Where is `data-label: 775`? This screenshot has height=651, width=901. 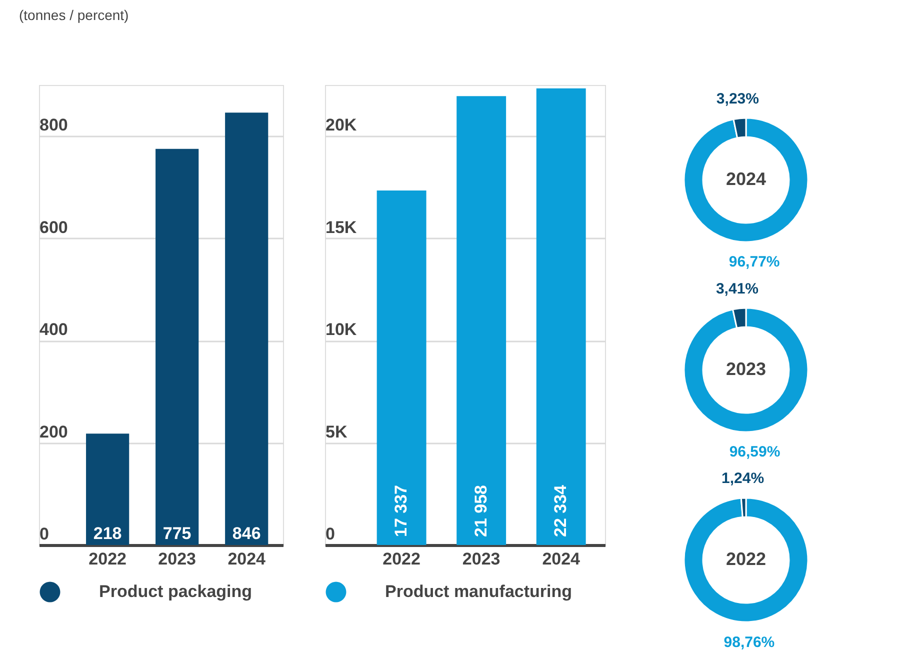 data-label: 775 is located at coordinates (177, 533).